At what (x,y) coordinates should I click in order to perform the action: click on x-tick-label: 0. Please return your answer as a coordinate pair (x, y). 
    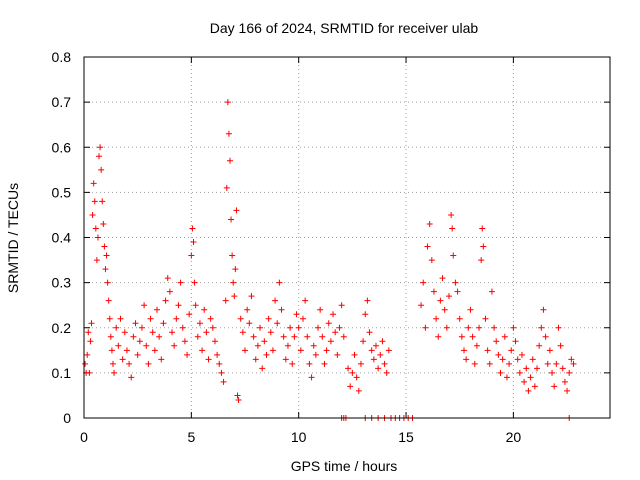
    Looking at the image, I should click on (84, 437).